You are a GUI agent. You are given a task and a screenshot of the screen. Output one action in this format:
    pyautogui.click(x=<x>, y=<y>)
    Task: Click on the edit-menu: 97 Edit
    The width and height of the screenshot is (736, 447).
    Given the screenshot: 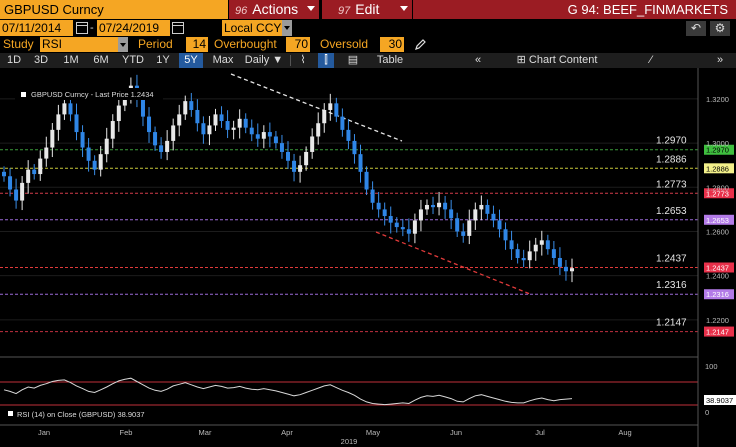 What is the action you would take?
    pyautogui.click(x=367, y=9)
    